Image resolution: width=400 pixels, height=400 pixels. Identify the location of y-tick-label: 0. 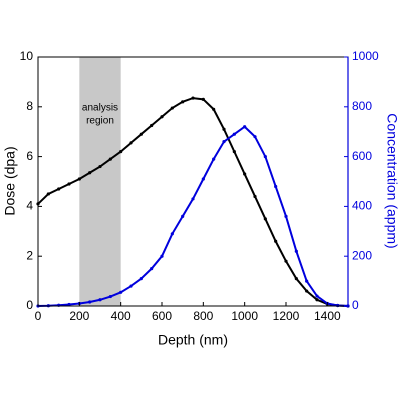
(29, 305).